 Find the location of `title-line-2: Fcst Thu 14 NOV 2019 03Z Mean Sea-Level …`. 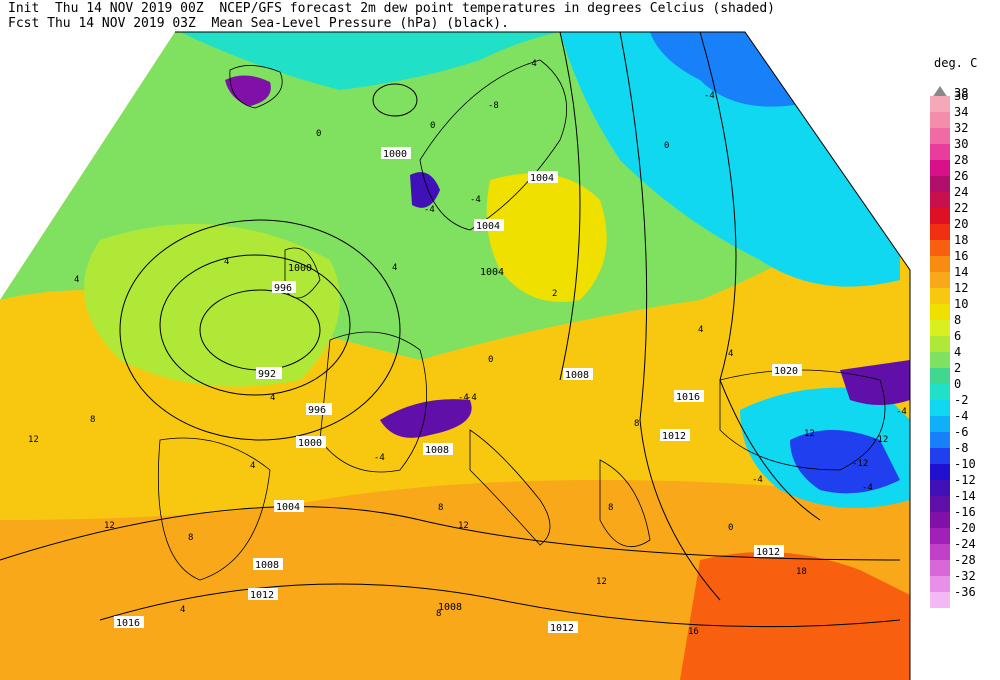

title-line-2: Fcst Thu 14 NOV 2019 03Z Mean Sea-Level … is located at coordinates (258, 23).